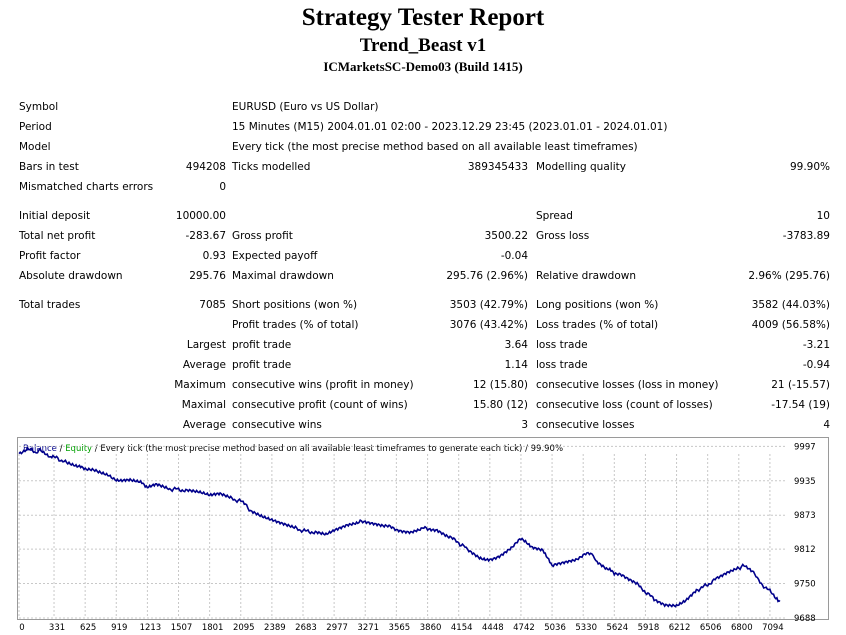 The image size is (846, 635). I want to click on x-tick-label: 5330, so click(586, 628).